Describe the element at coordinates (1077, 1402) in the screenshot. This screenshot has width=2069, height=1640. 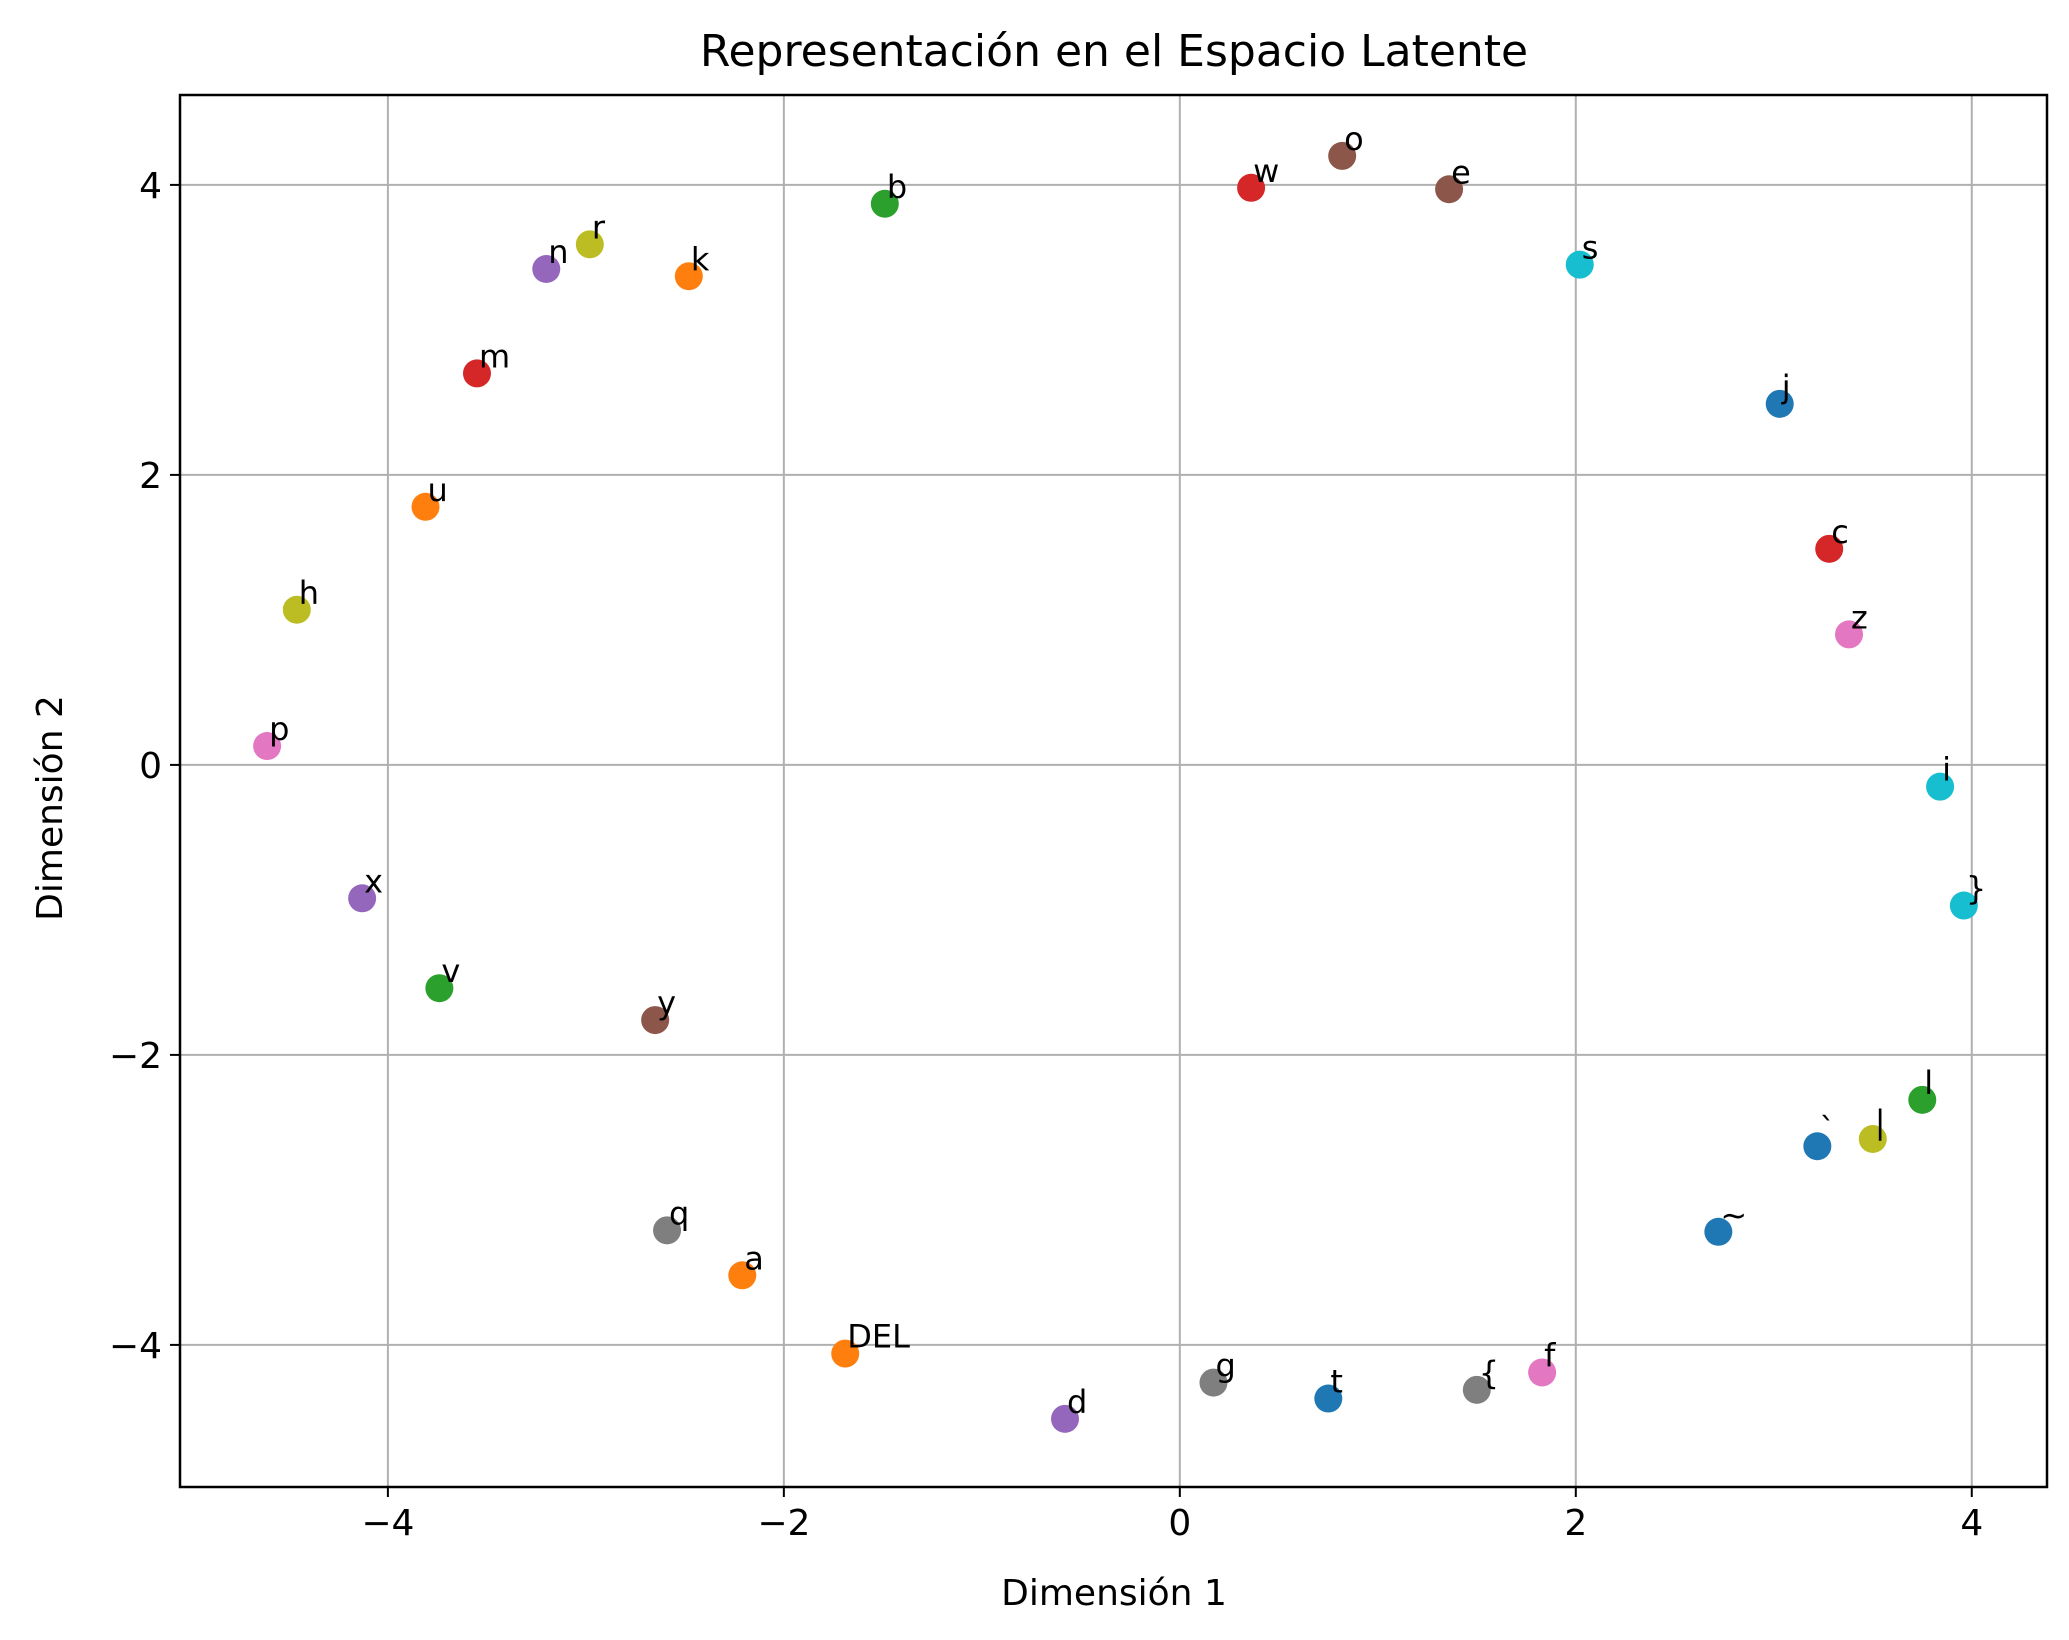
I see `point-label: d` at that location.